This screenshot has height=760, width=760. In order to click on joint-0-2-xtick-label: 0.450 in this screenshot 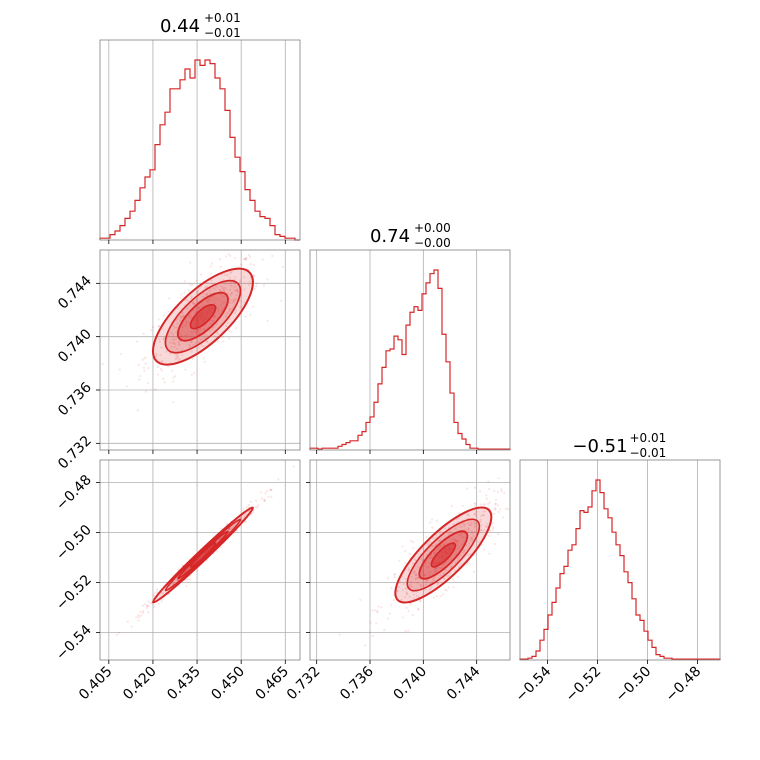, I will do `click(228, 684)`.